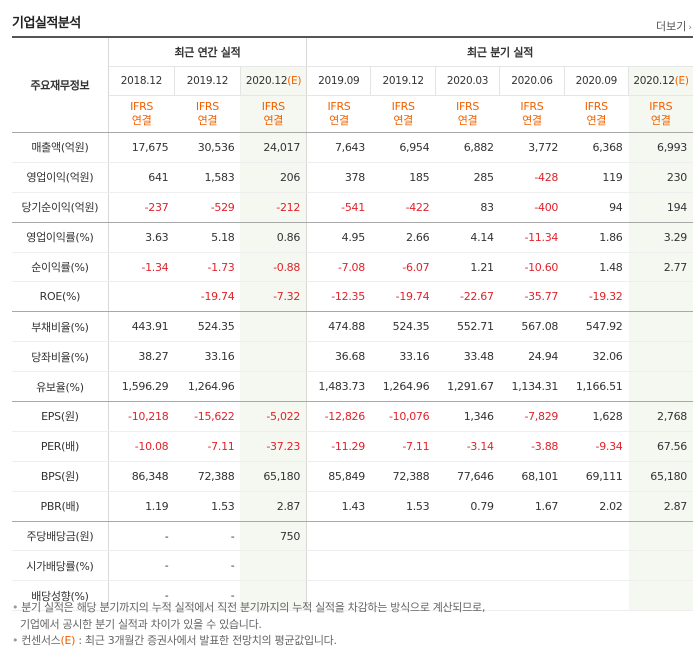 This screenshot has height=662, width=700. Describe the element at coordinates (338, 387) in the screenshot. I see `table-cell: 1,483.73` at that location.